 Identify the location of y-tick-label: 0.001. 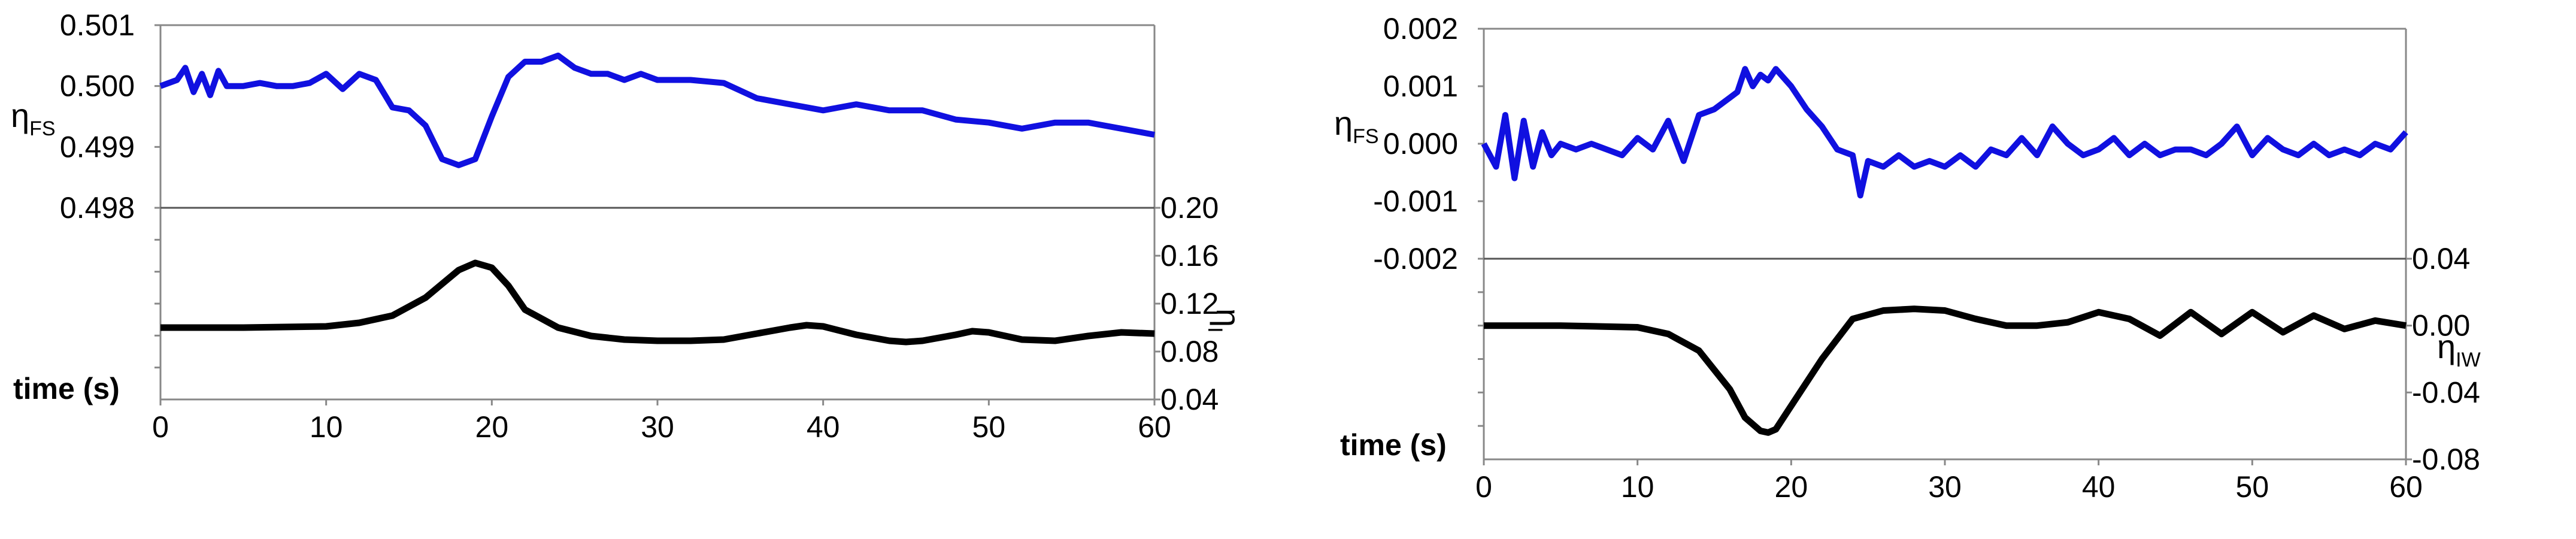
(1420, 86).